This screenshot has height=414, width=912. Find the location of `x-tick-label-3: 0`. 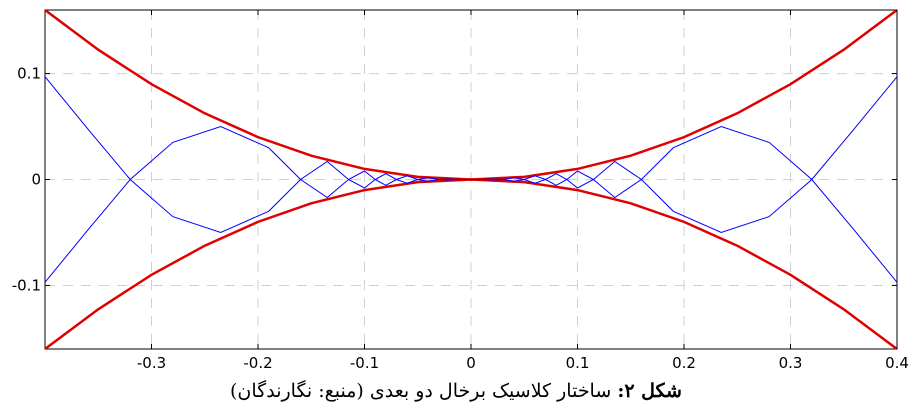

x-tick-label-3: 0 is located at coordinates (471, 363).